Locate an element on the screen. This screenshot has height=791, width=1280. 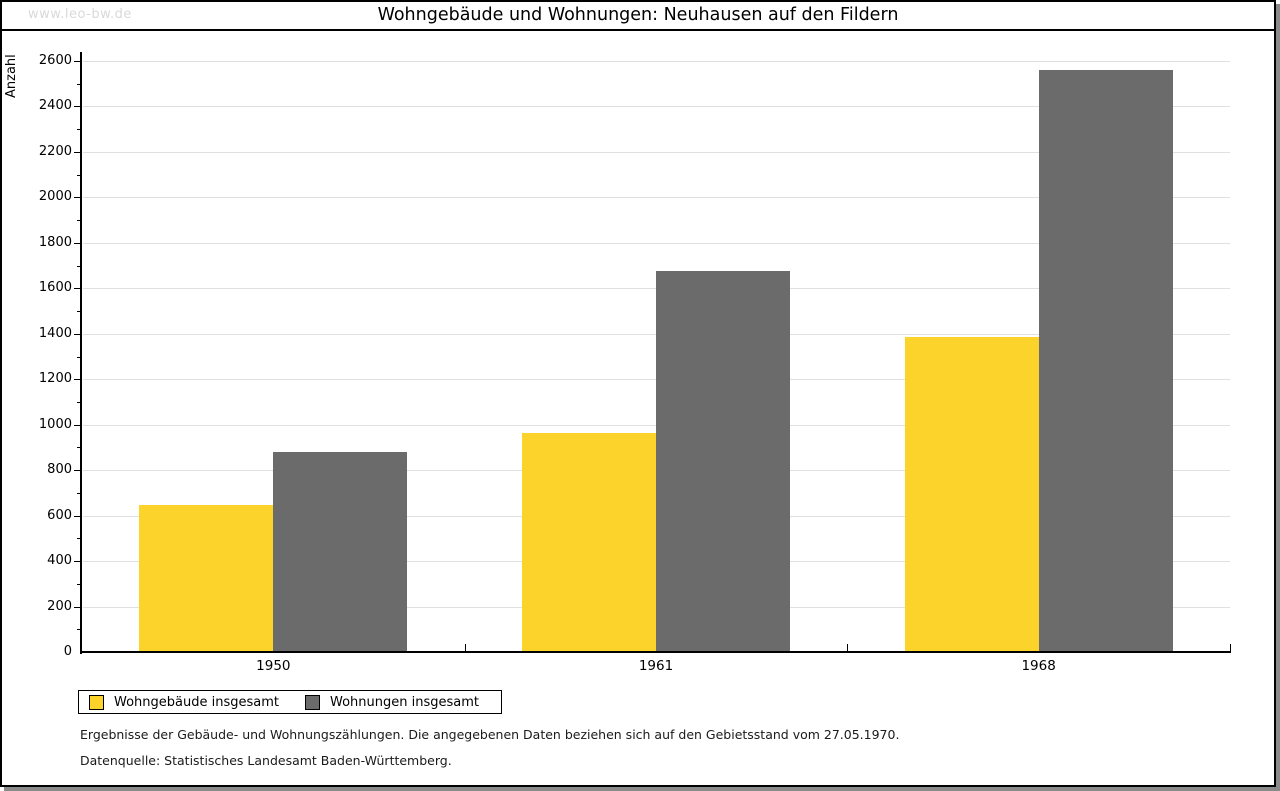
y-tick-label: 400 is located at coordinates (59, 561).